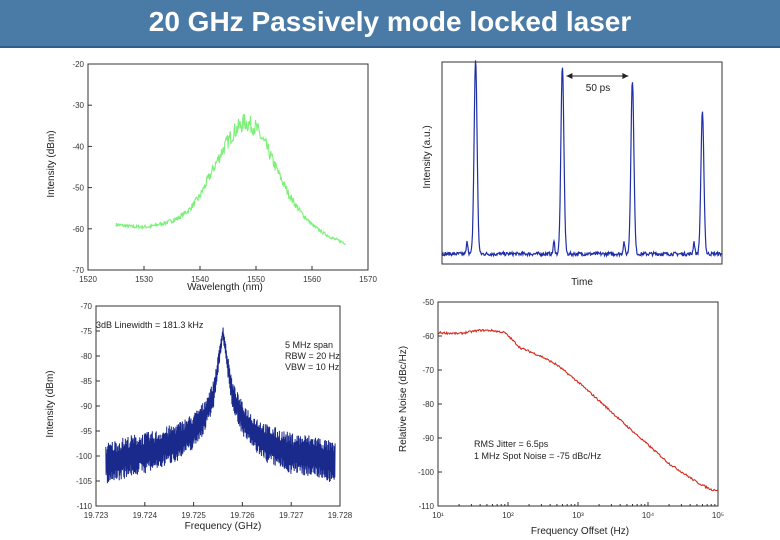  Describe the element at coordinates (312, 356) in the screenshot. I see `rbw-annotation: RBW = 20 Hz` at that location.